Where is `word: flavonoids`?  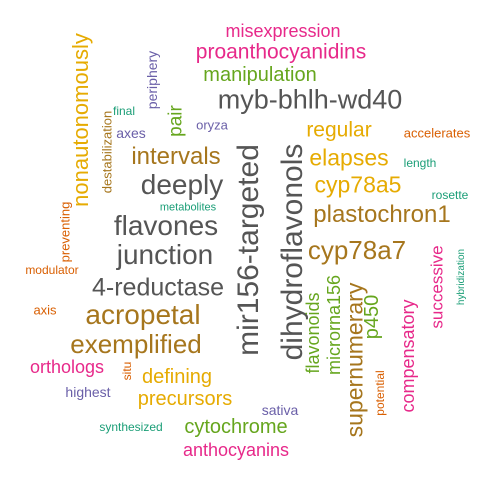 word: flavonoids is located at coordinates (313, 333).